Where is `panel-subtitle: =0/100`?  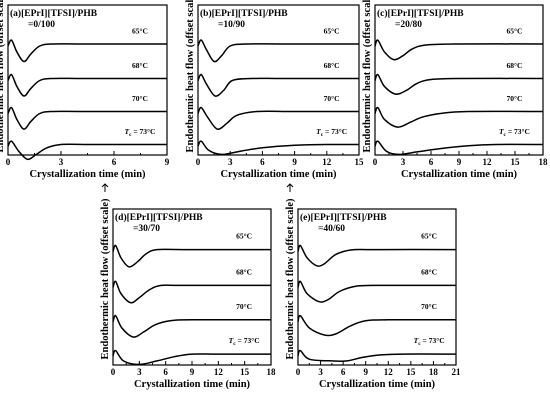
panel-subtitle: =0/100 is located at coordinates (41, 25).